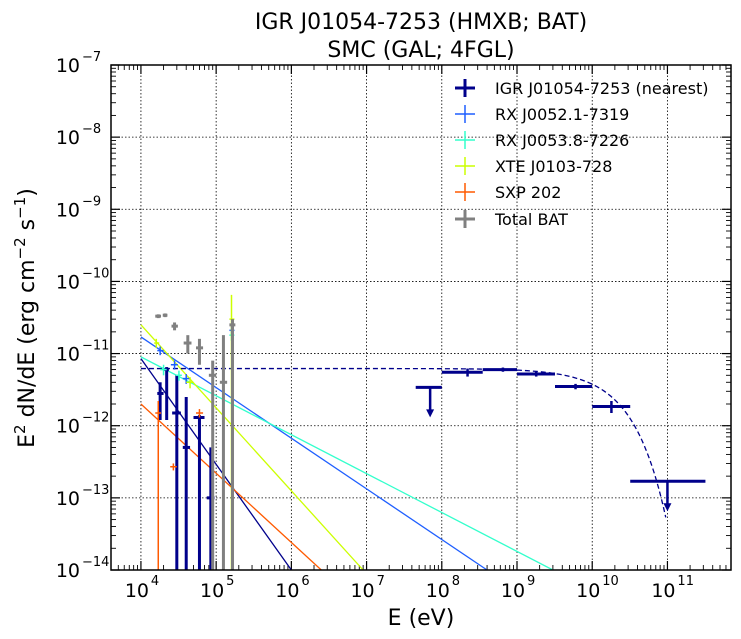  Describe the element at coordinates (155, 581) in the screenshot. I see `x-tick-exponent: 4` at that location.